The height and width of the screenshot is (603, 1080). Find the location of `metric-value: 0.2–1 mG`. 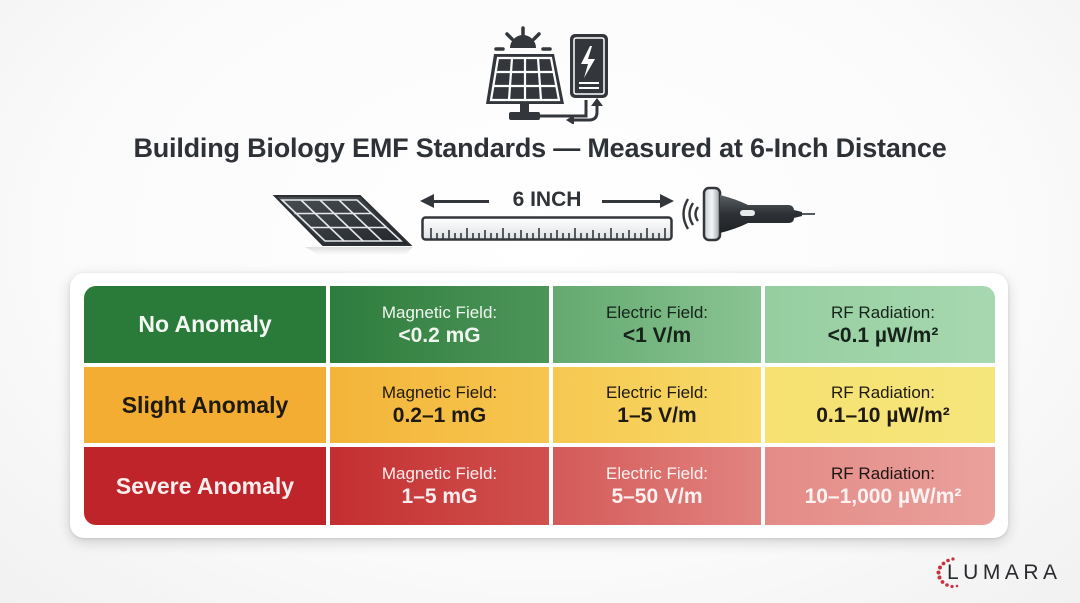

metric-value: 0.2–1 mG is located at coordinates (439, 415).